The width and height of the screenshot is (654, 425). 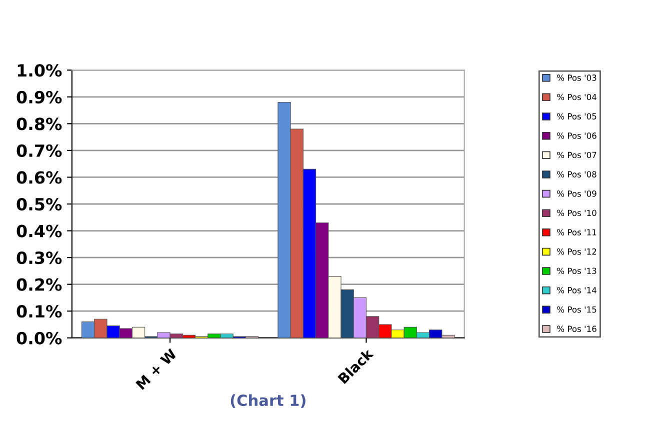 I want to click on y-tick-label: 0.5%, so click(x=39, y=204).